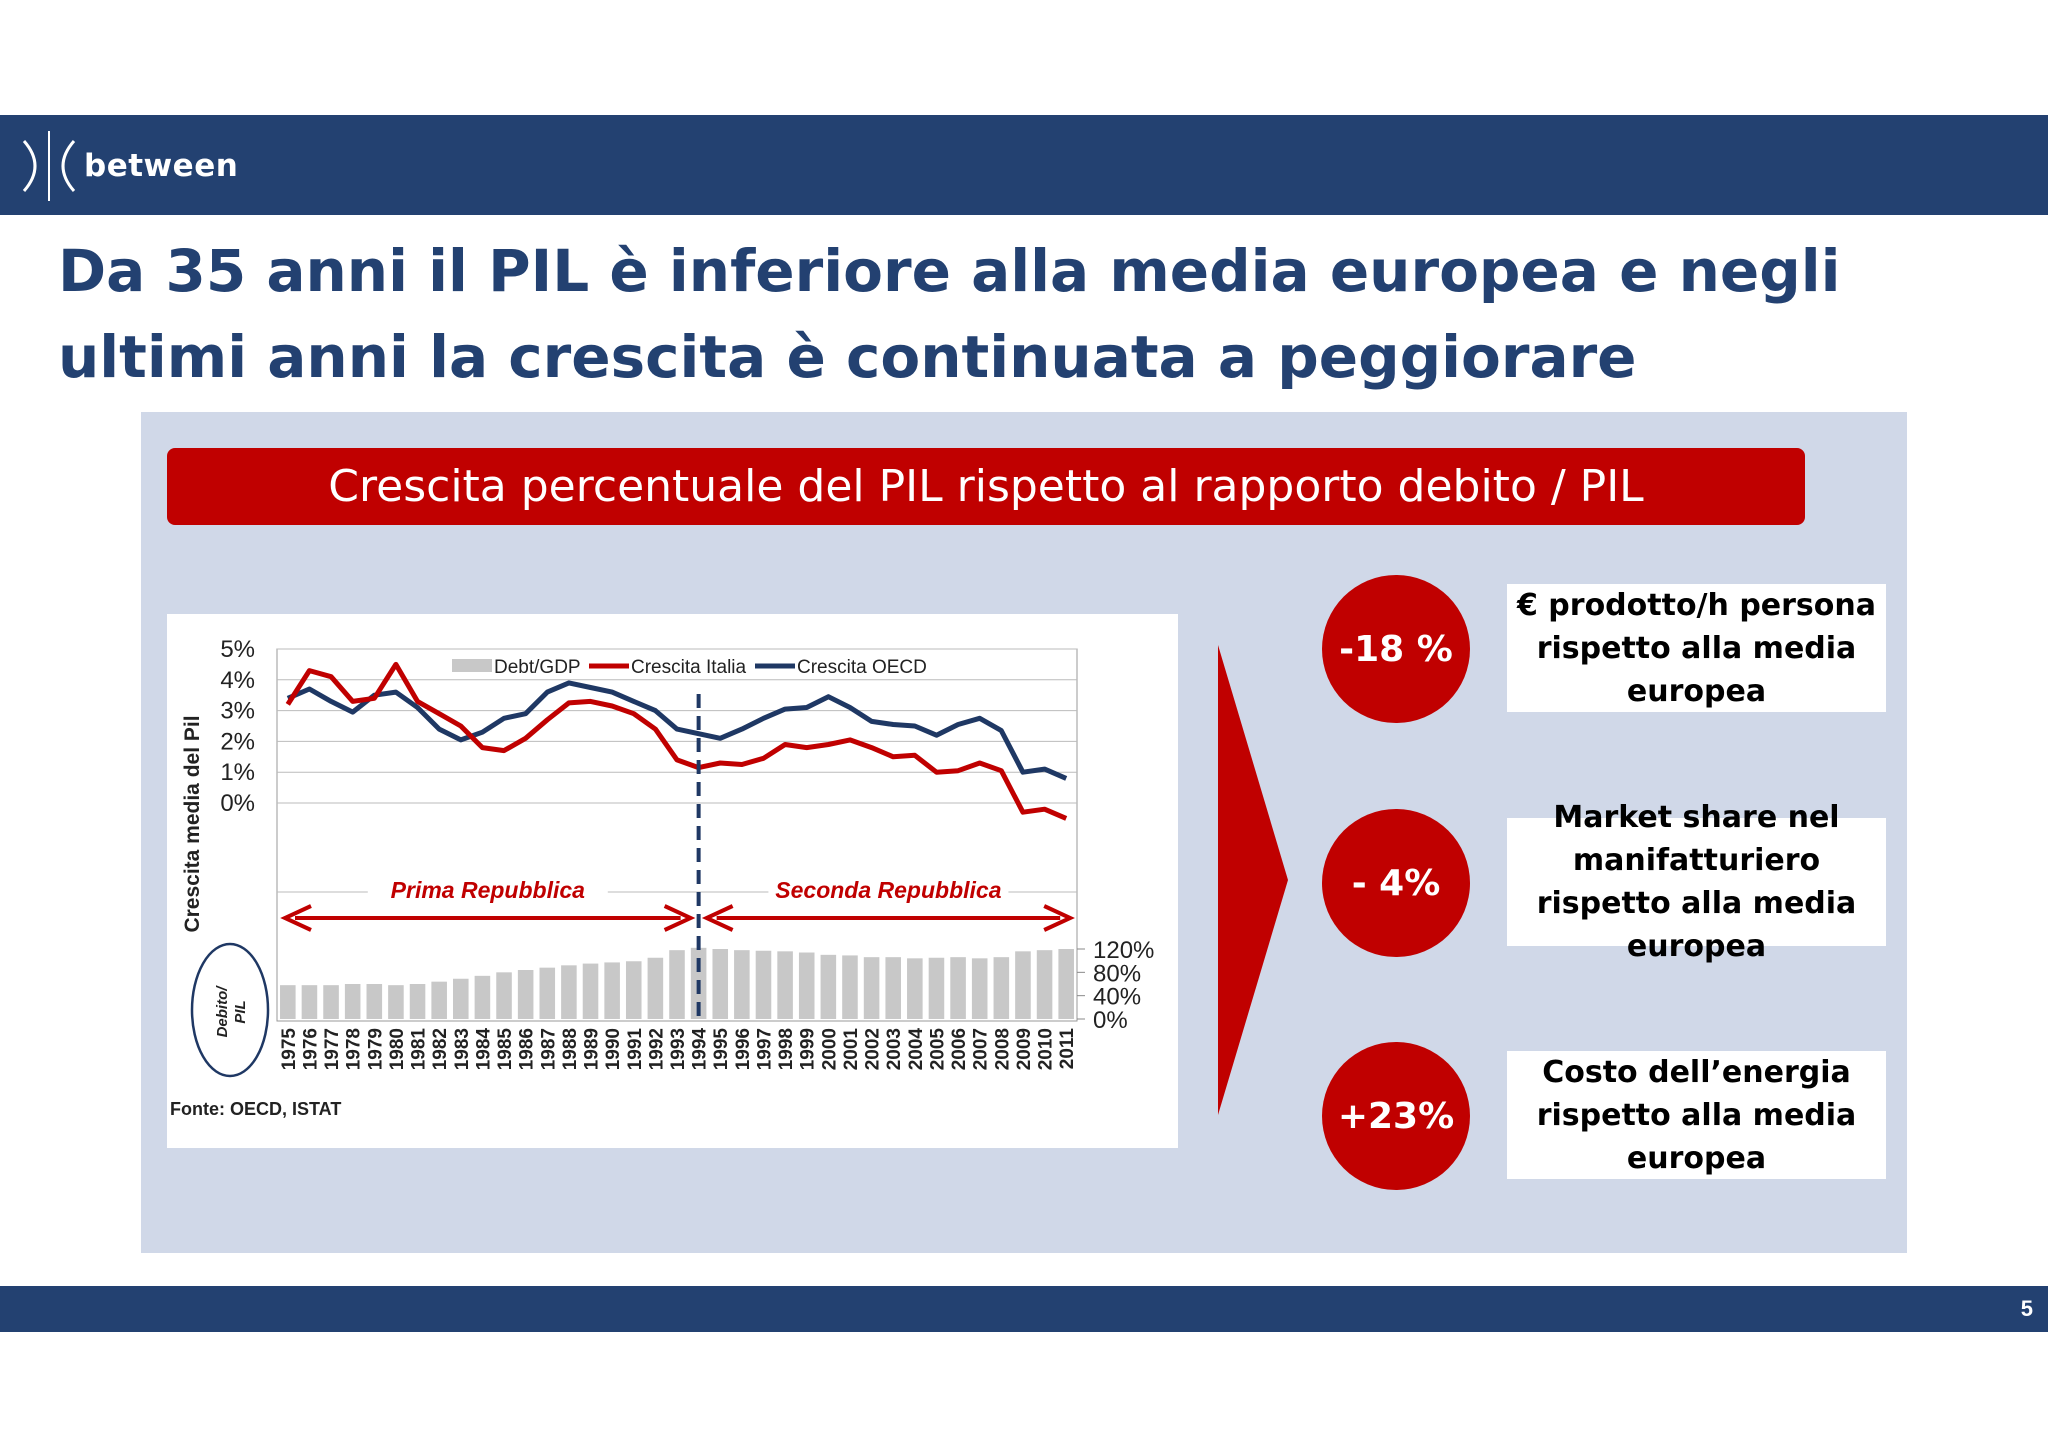 The width and height of the screenshot is (2048, 1447). What do you see at coordinates (937, 1049) in the screenshot?
I see `x-tick-label: 2005` at bounding box center [937, 1049].